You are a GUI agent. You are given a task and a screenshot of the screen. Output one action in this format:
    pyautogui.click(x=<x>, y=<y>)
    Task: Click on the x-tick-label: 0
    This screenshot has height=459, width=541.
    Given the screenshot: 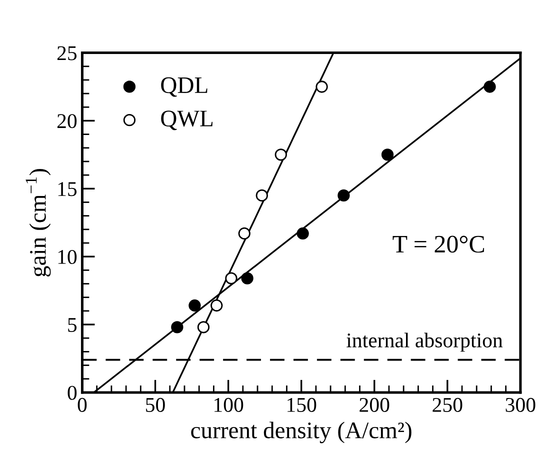 What is the action you would take?
    pyautogui.click(x=82, y=405)
    